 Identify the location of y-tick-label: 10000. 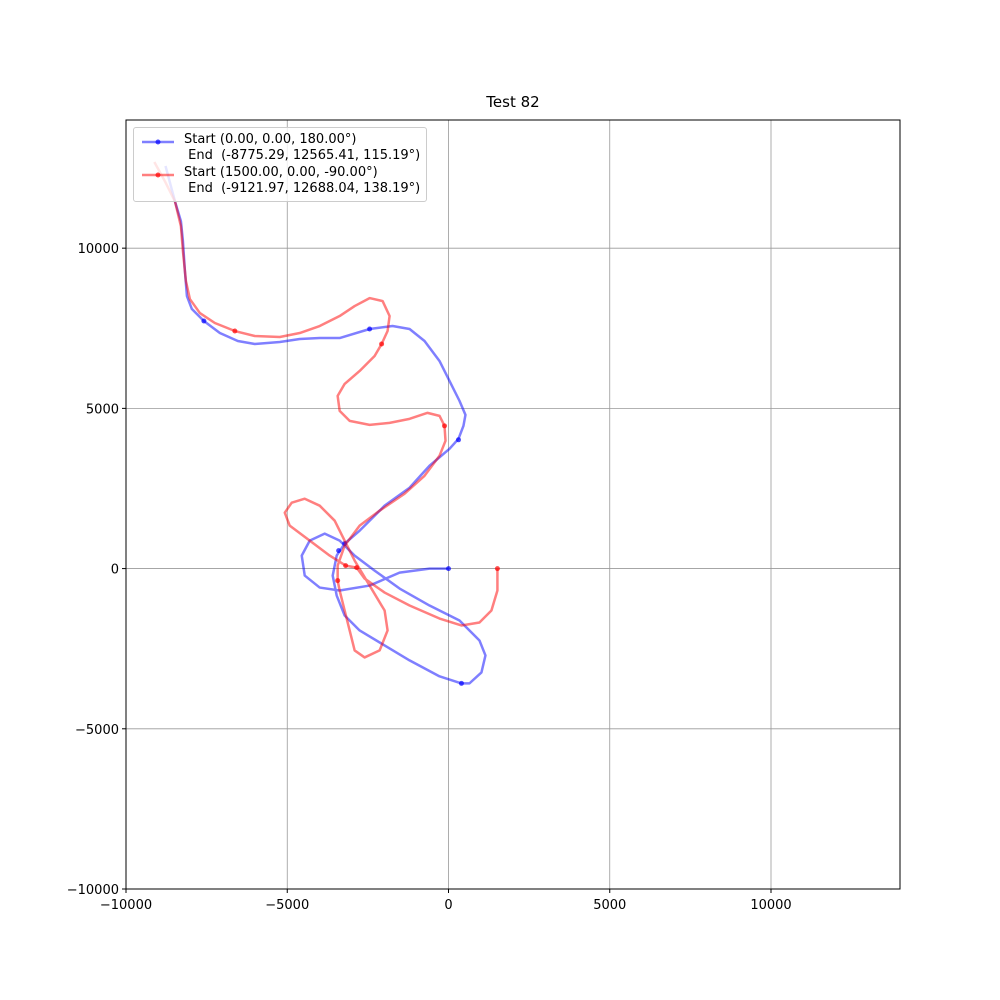
(98, 249).